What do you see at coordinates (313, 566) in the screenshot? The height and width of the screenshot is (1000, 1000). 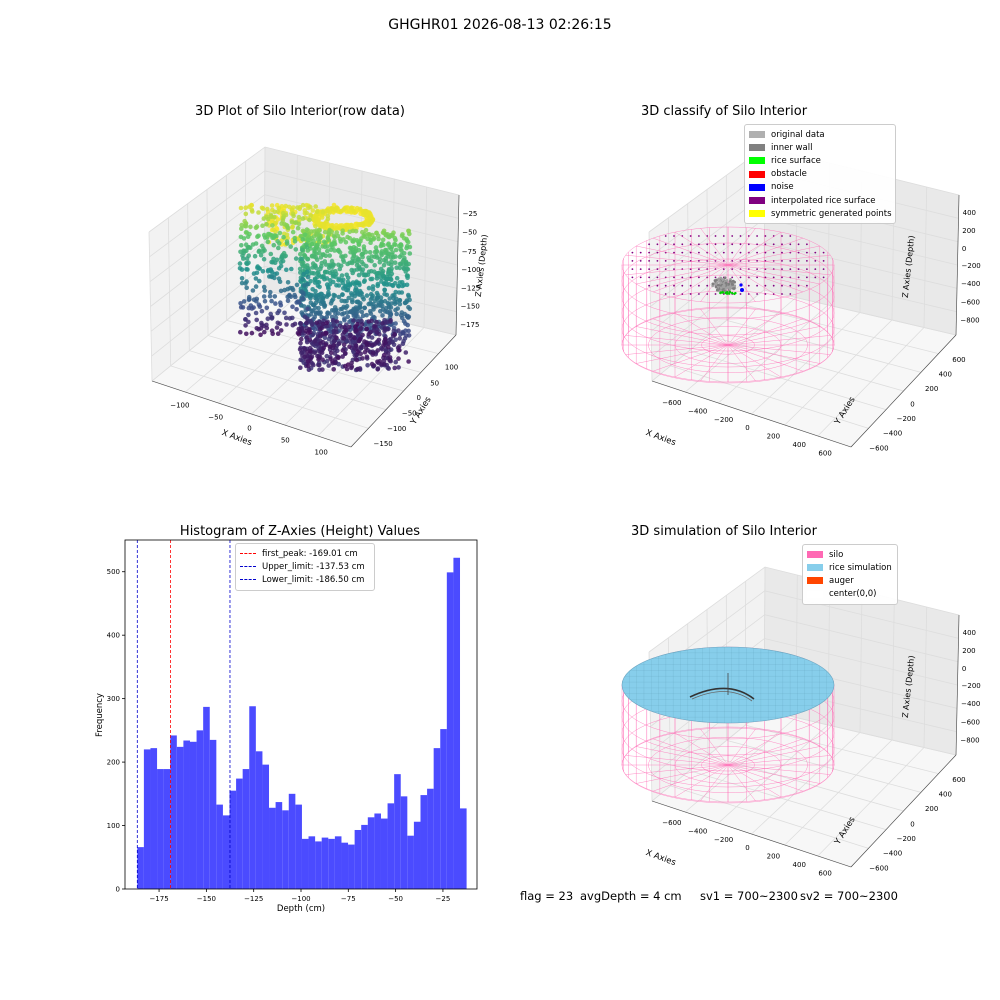 I see `histogram-legend-label: Upper_limit: -137.53 cm` at bounding box center [313, 566].